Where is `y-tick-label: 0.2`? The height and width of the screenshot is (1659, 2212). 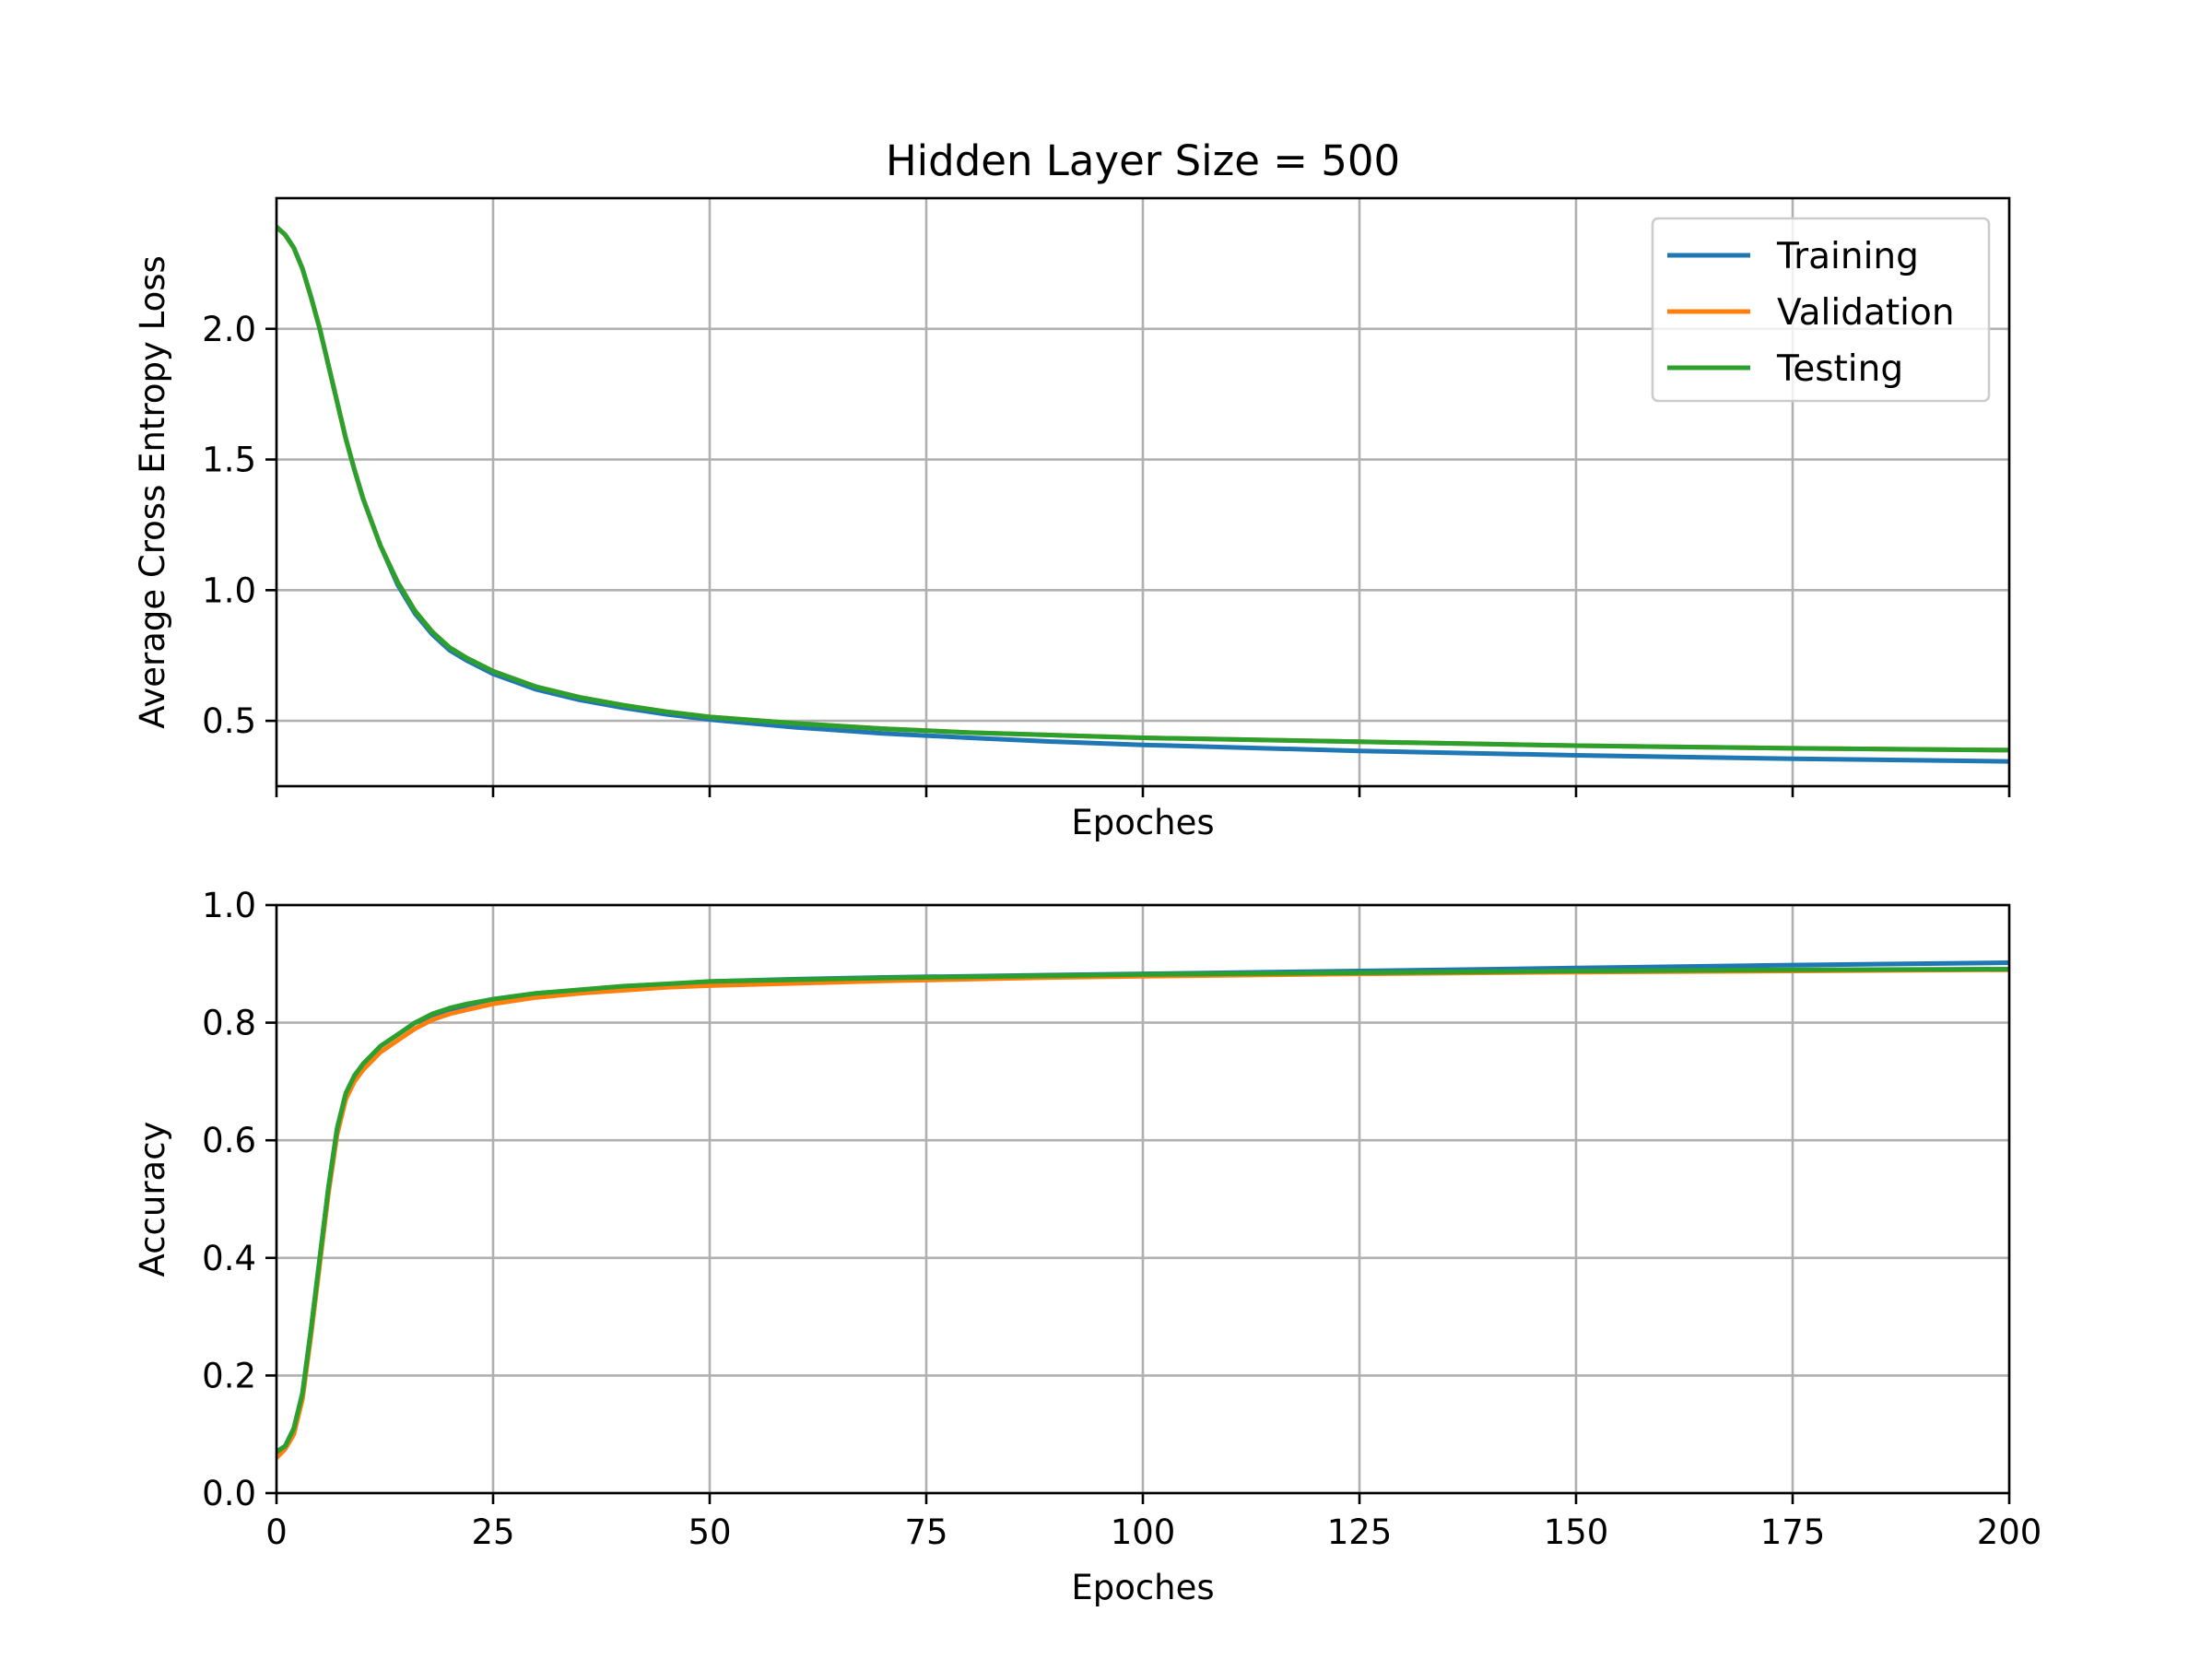
y-tick-label: 0.2 is located at coordinates (229, 1375).